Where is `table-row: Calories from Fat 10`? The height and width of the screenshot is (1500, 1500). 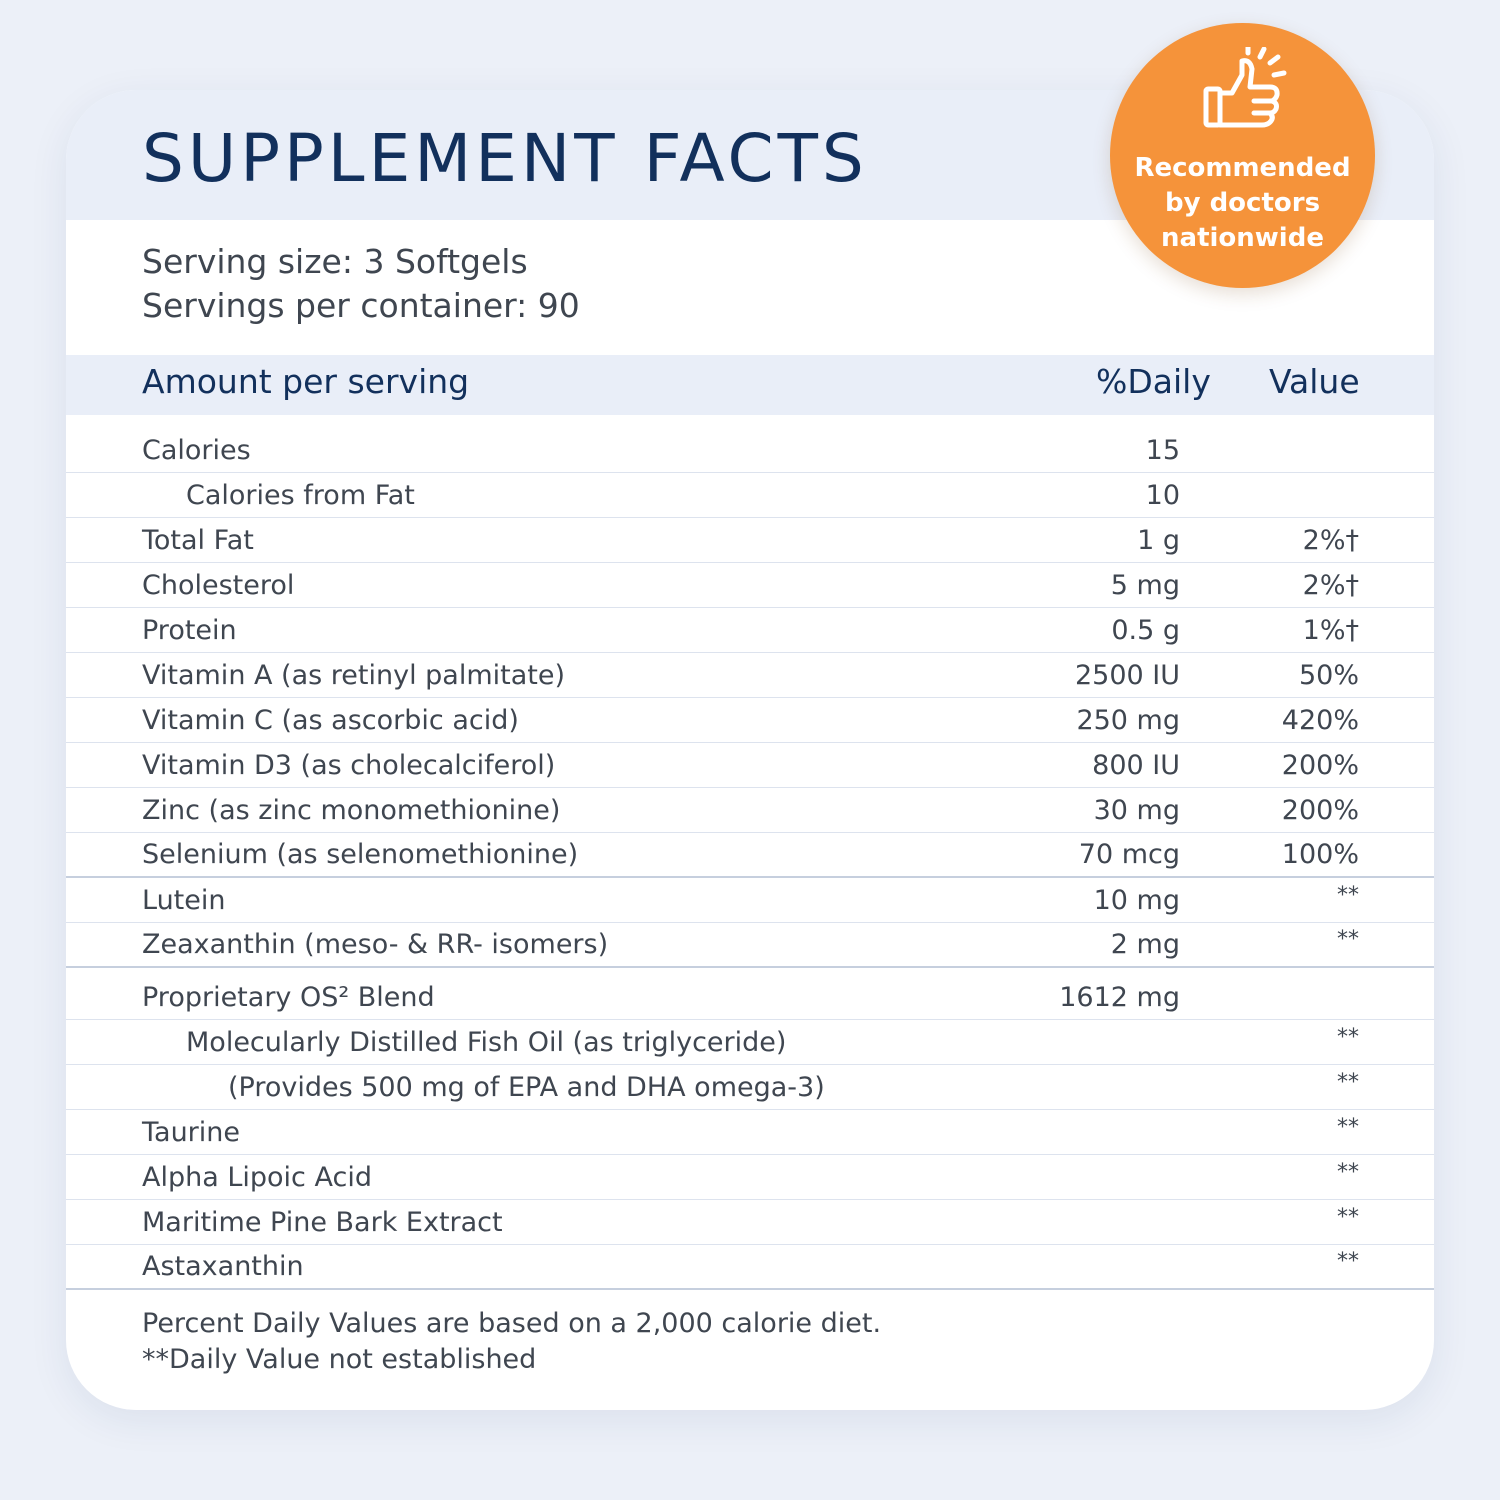 table-row: Calories from Fat 10 is located at coordinates (750, 495).